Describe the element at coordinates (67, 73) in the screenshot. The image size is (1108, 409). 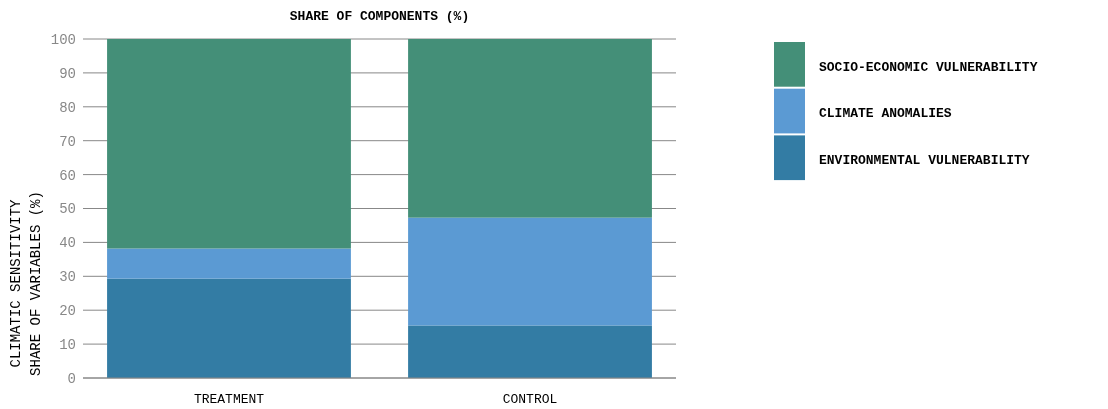
I see `y-tick-label: 90` at that location.